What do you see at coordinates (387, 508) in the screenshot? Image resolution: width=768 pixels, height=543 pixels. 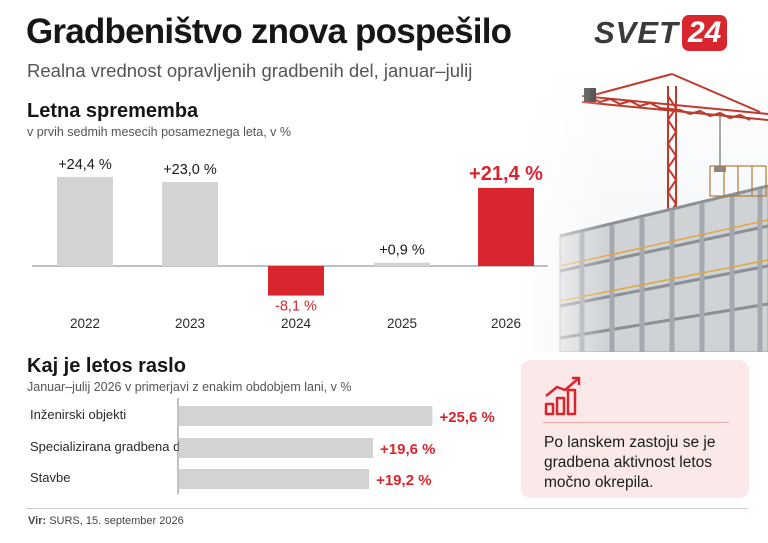 I see `footer-divider` at bounding box center [387, 508].